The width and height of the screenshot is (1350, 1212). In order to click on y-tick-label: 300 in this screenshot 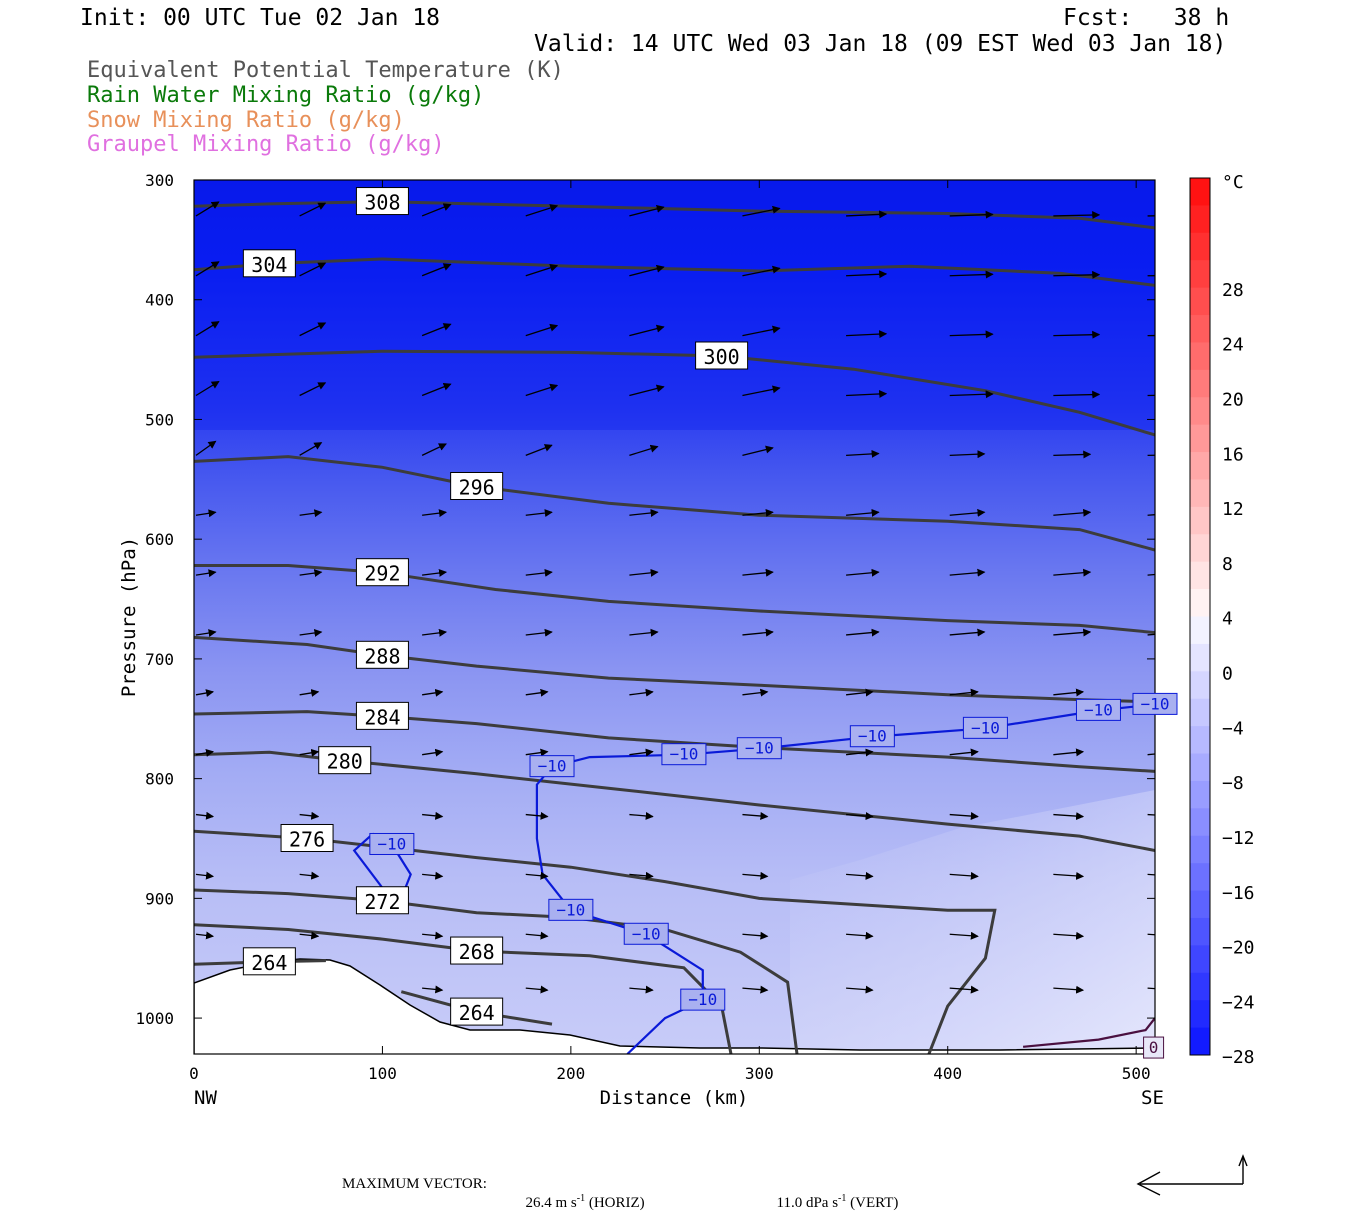, I will do `click(159, 180)`.